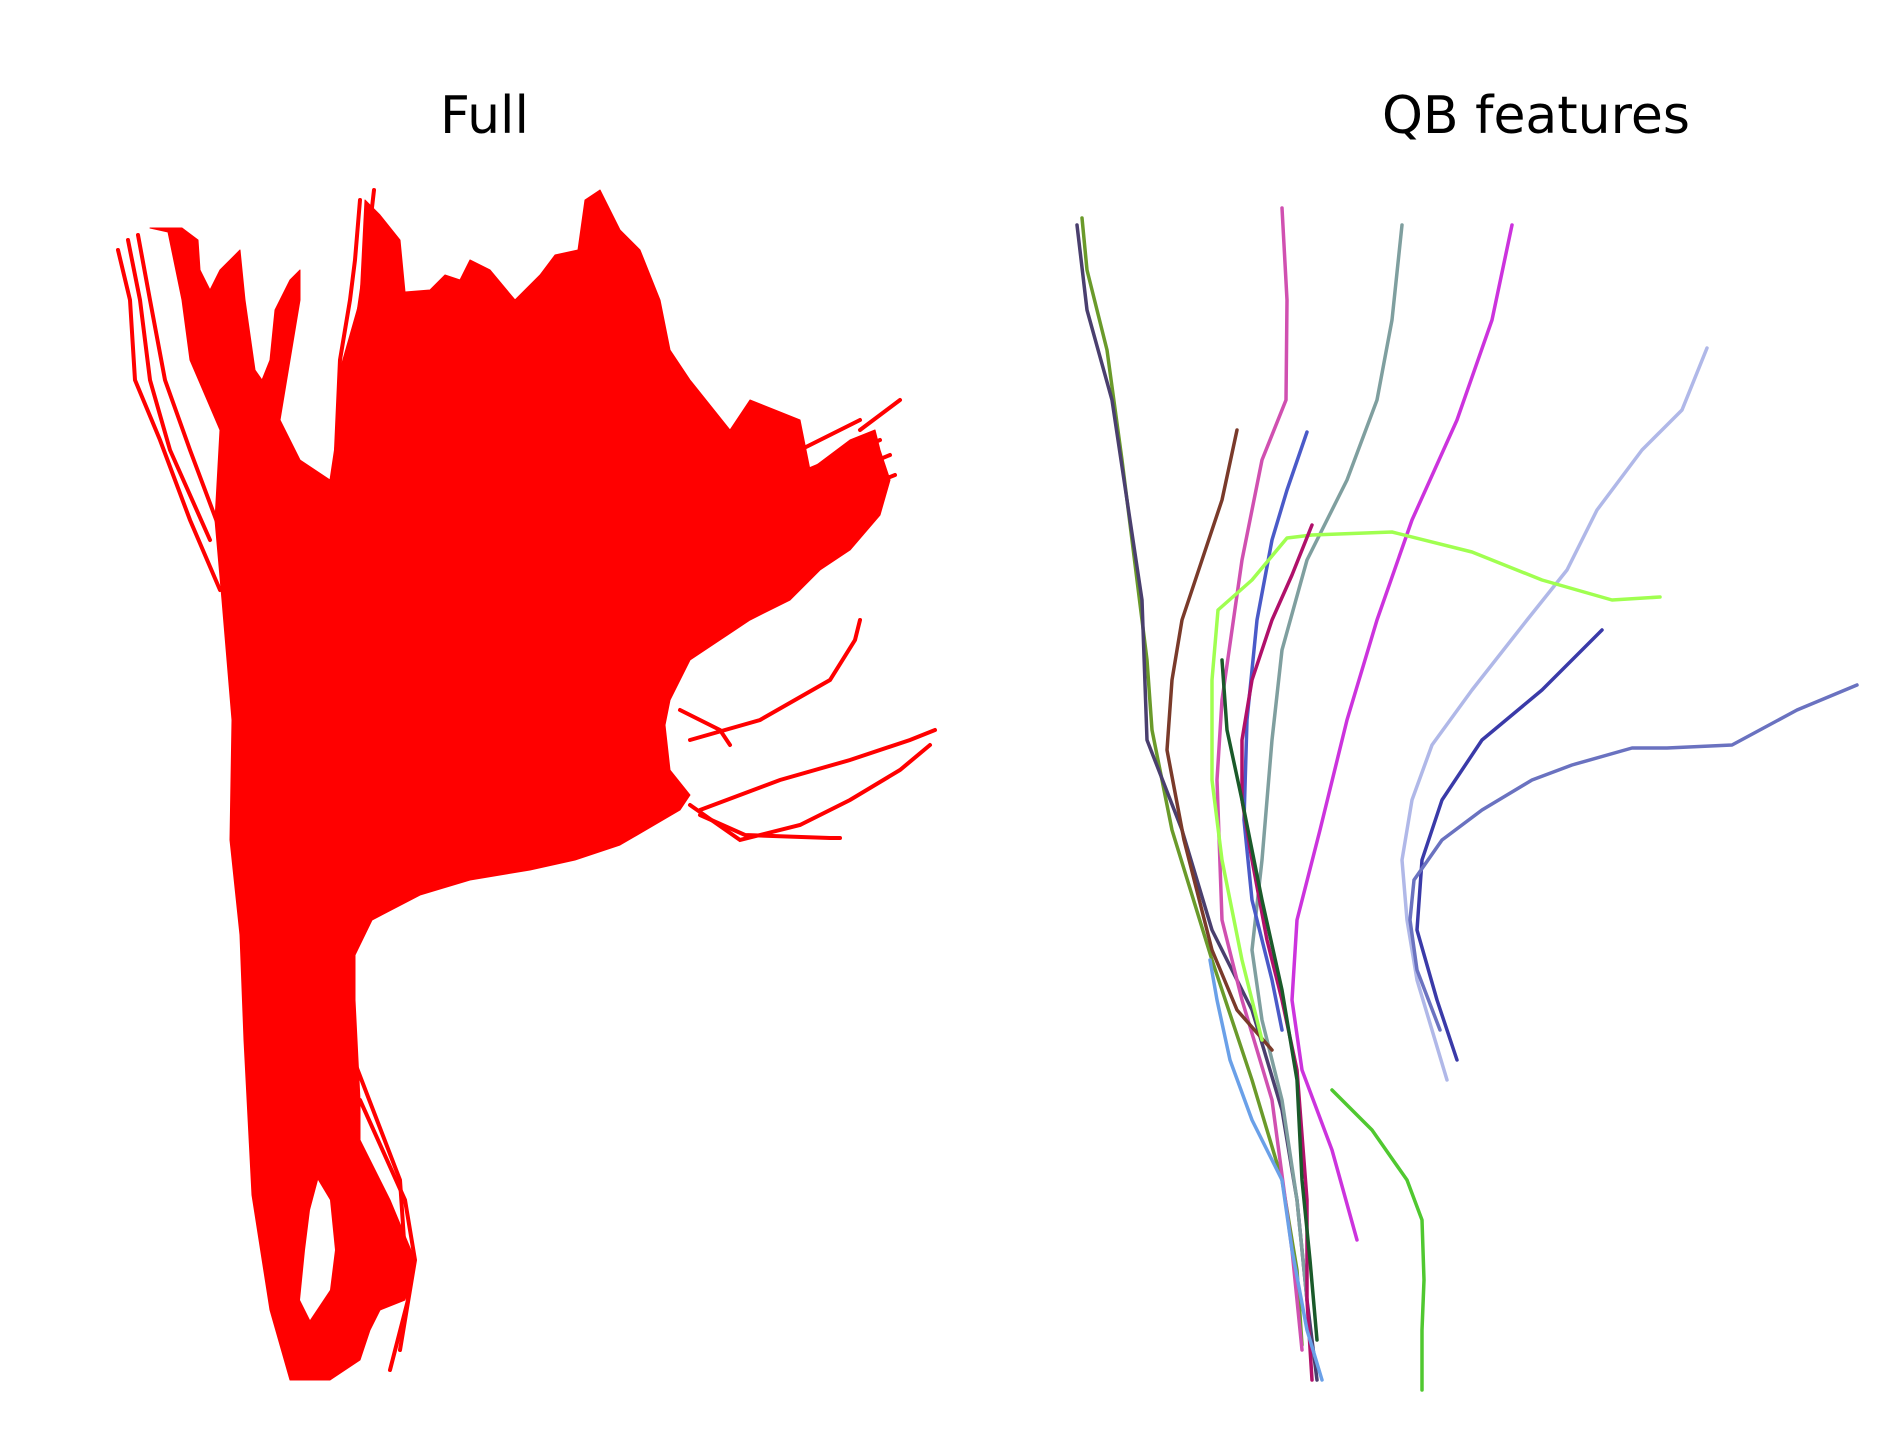  Describe the element at coordinates (1536, 116) in the screenshot. I see `panel-title-qb-features: QB features` at that location.